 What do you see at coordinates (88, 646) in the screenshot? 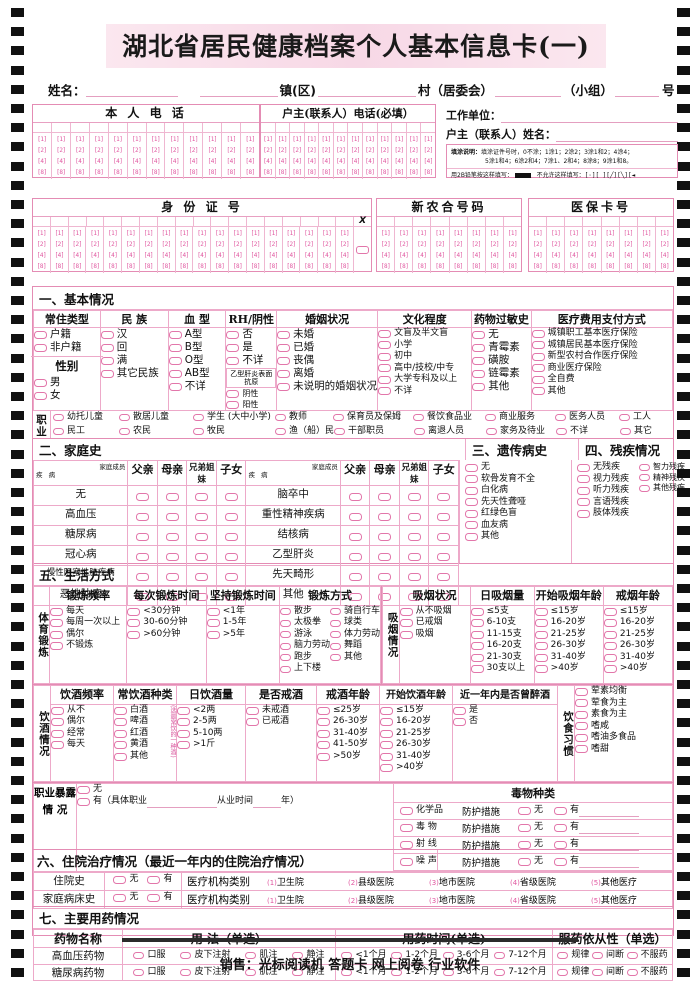
I see `exercise-option: 不锻炼` at bounding box center [88, 646].